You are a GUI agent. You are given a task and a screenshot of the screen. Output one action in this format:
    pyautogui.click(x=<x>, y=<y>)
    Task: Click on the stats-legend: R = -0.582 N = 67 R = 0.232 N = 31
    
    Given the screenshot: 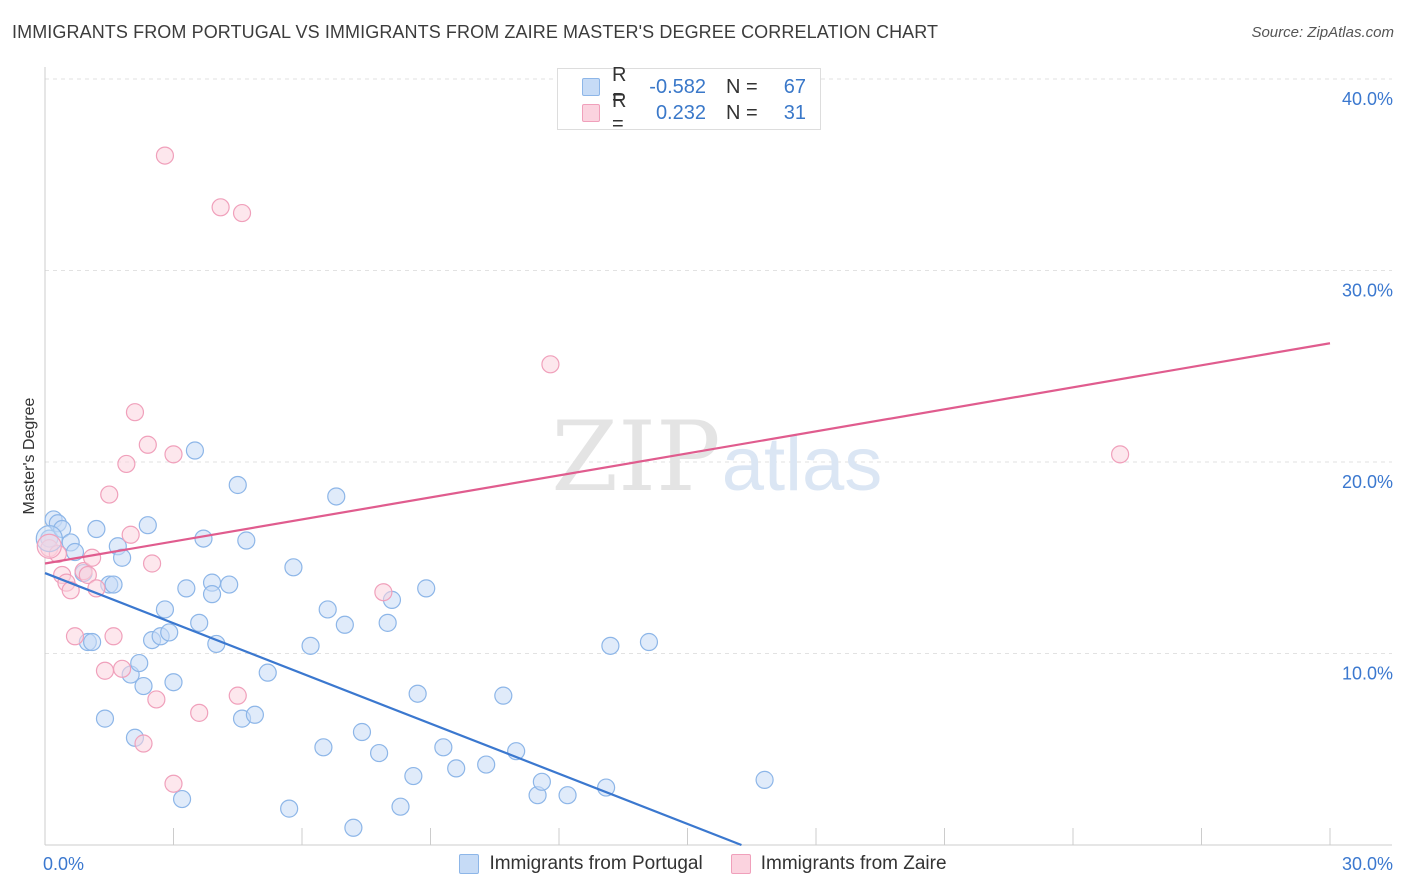 What is the action you would take?
    pyautogui.click(x=689, y=99)
    